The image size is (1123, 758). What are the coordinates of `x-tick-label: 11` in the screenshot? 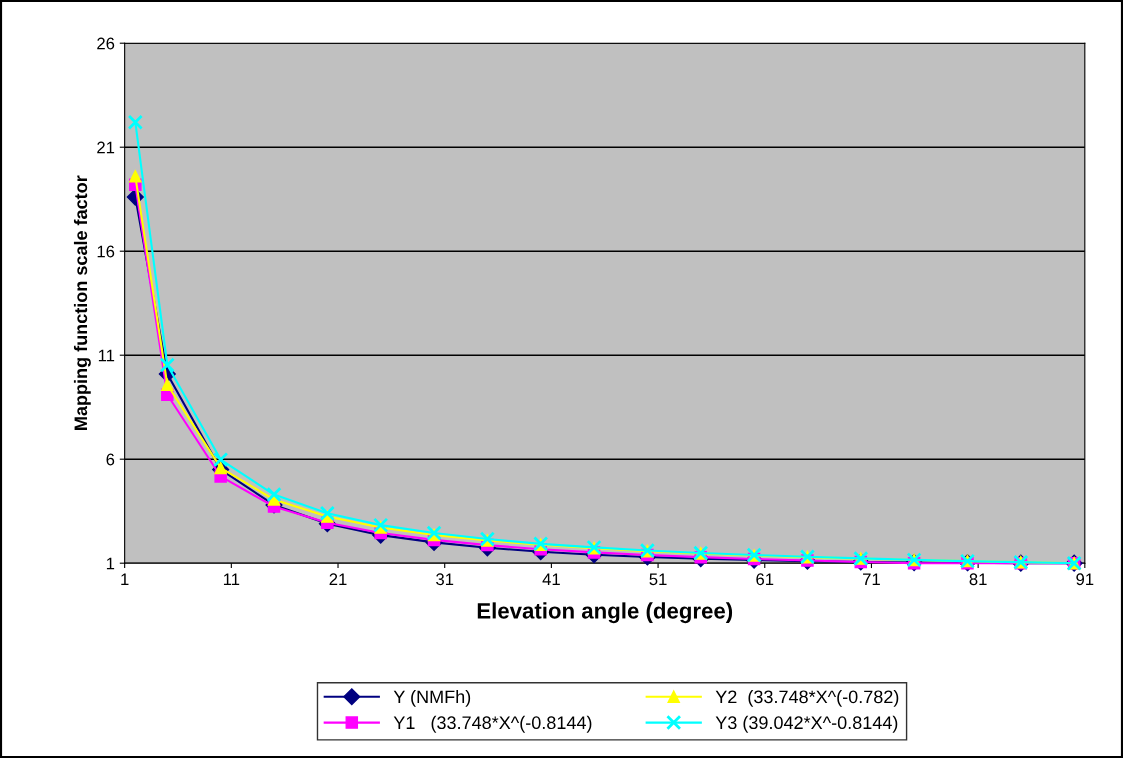 It's located at (231, 579).